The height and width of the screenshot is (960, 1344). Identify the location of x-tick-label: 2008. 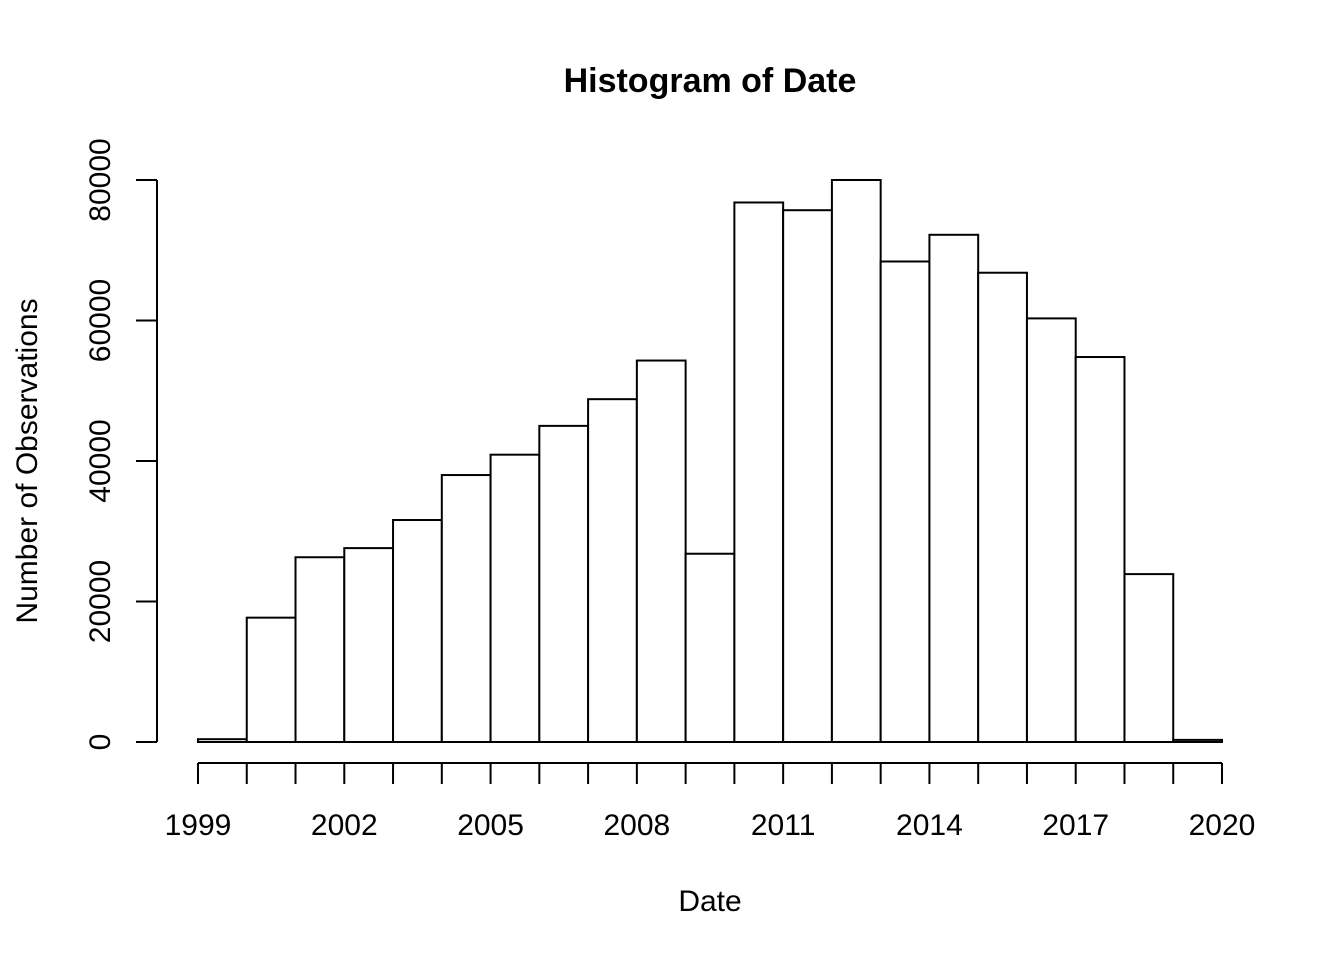
(636, 825).